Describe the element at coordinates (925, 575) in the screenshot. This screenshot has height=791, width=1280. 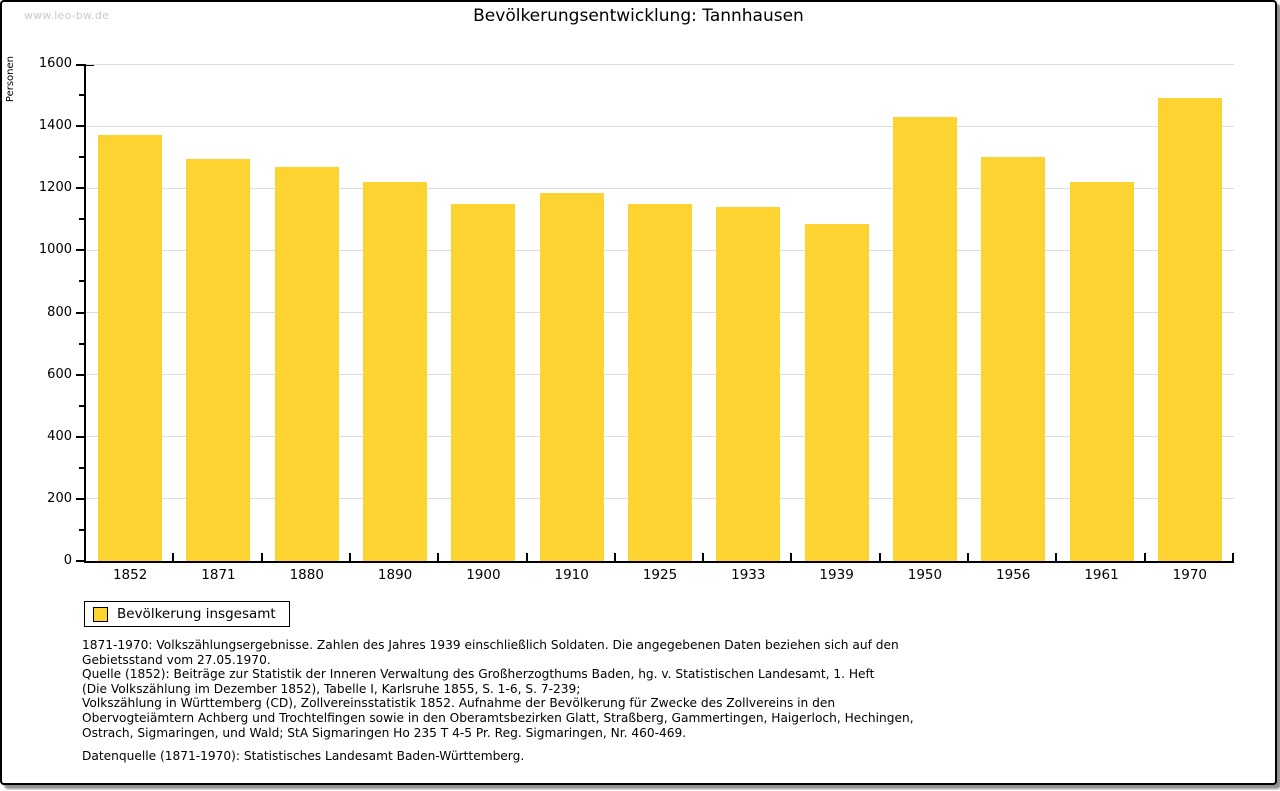
I see `x-tick-label: 1950` at that location.